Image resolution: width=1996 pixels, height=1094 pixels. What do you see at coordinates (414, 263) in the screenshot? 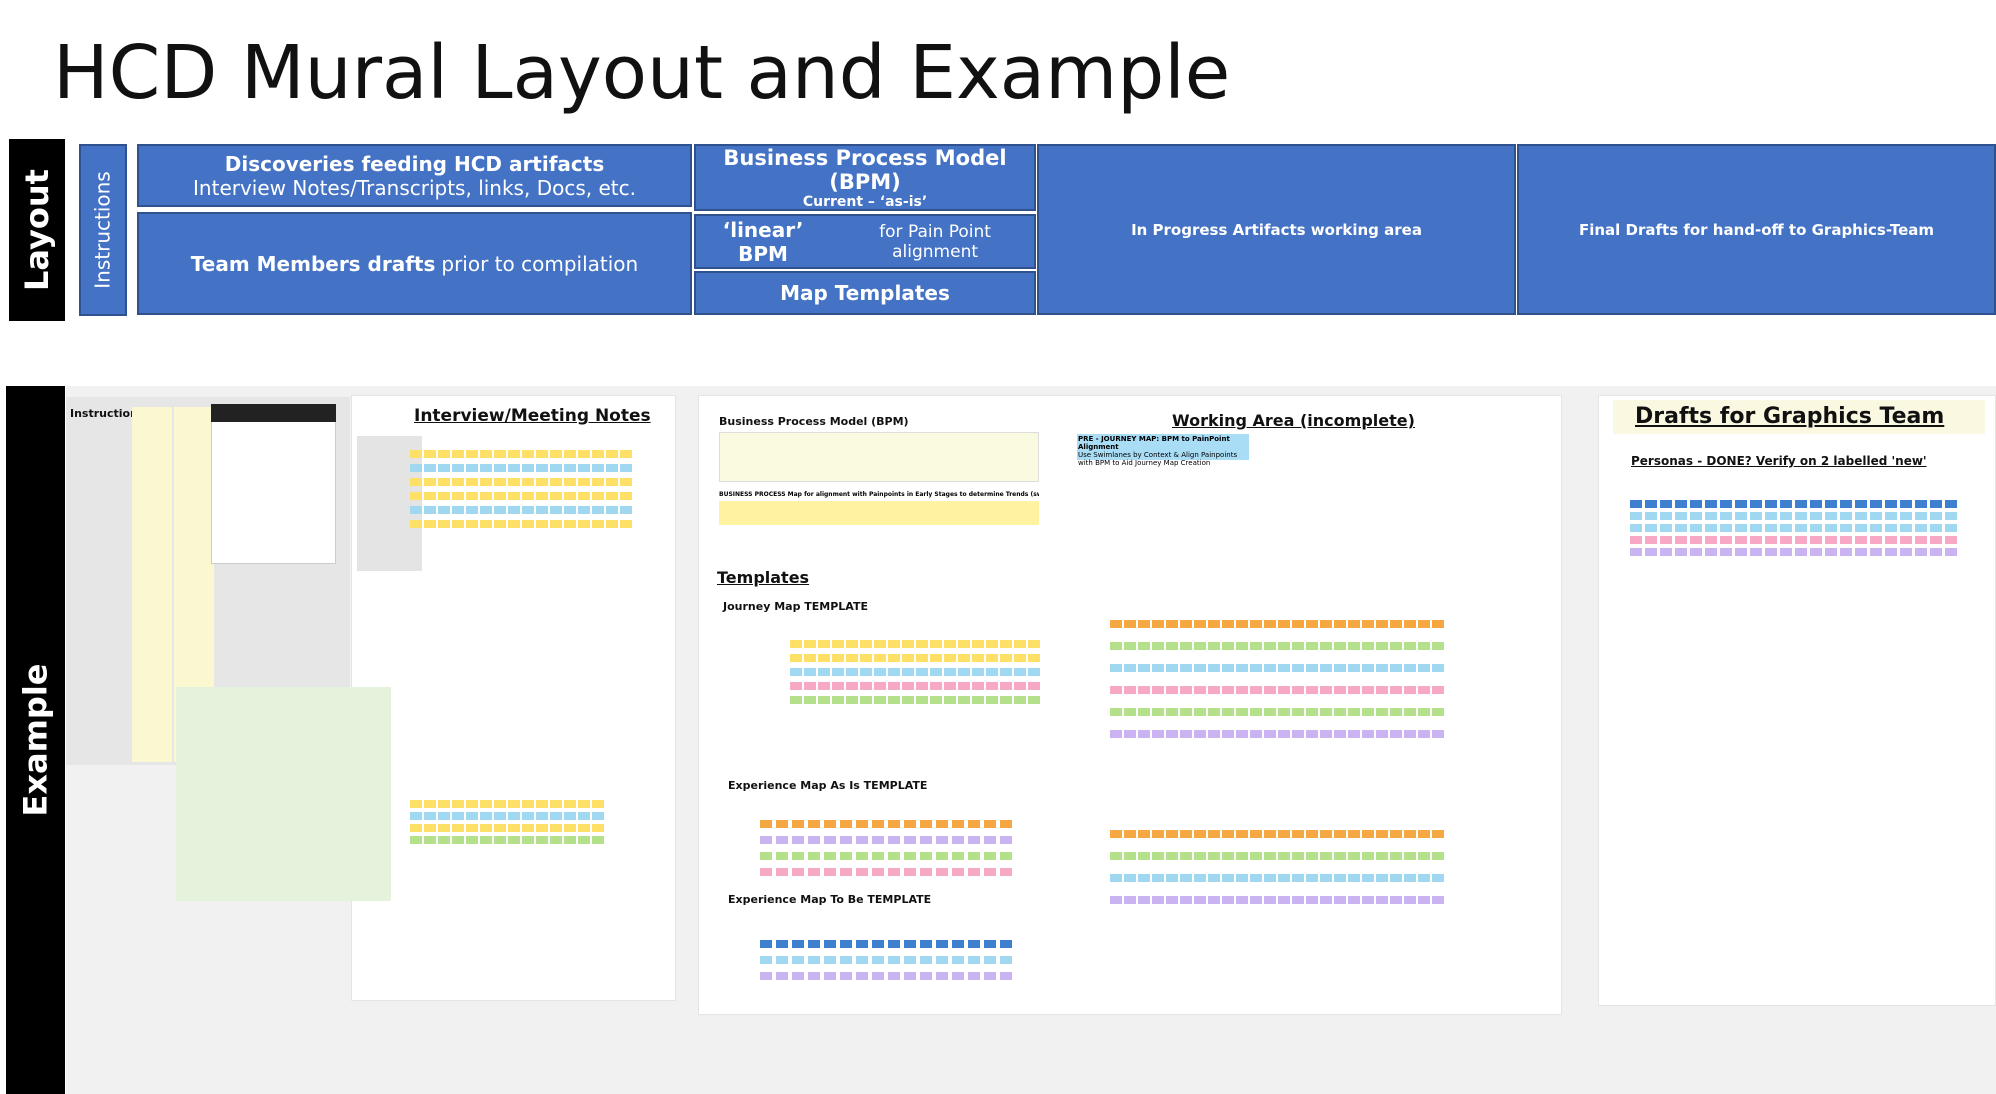
I see `team-box: Team Members drafts prior to compilation` at bounding box center [414, 263].